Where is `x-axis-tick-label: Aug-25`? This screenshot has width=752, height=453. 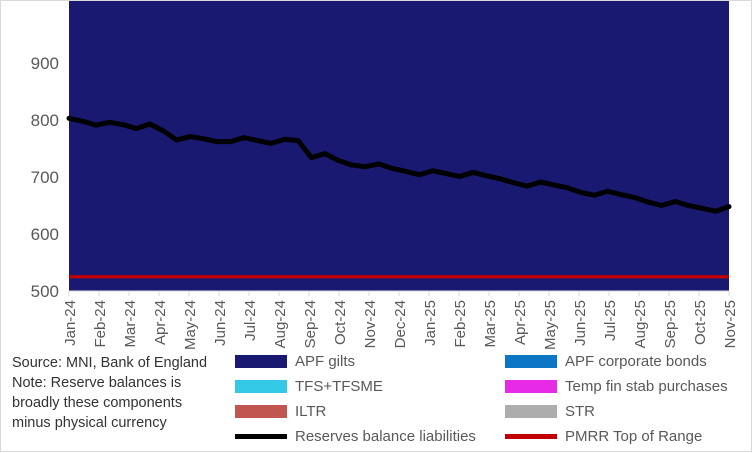
x-axis-tick-label: Aug-25 is located at coordinates (640, 324).